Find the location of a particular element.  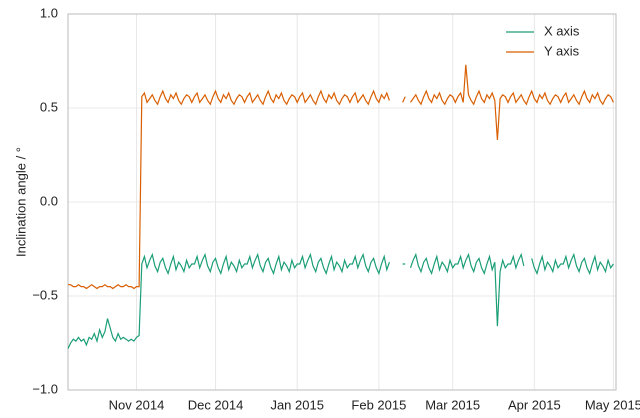

x-tick-label: Apr 2015 is located at coordinates (534, 404).